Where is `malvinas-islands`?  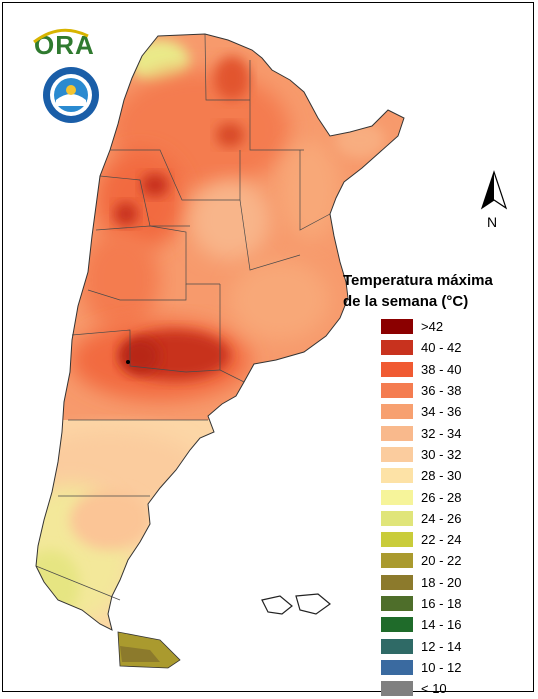 malvinas-islands is located at coordinates (296, 604).